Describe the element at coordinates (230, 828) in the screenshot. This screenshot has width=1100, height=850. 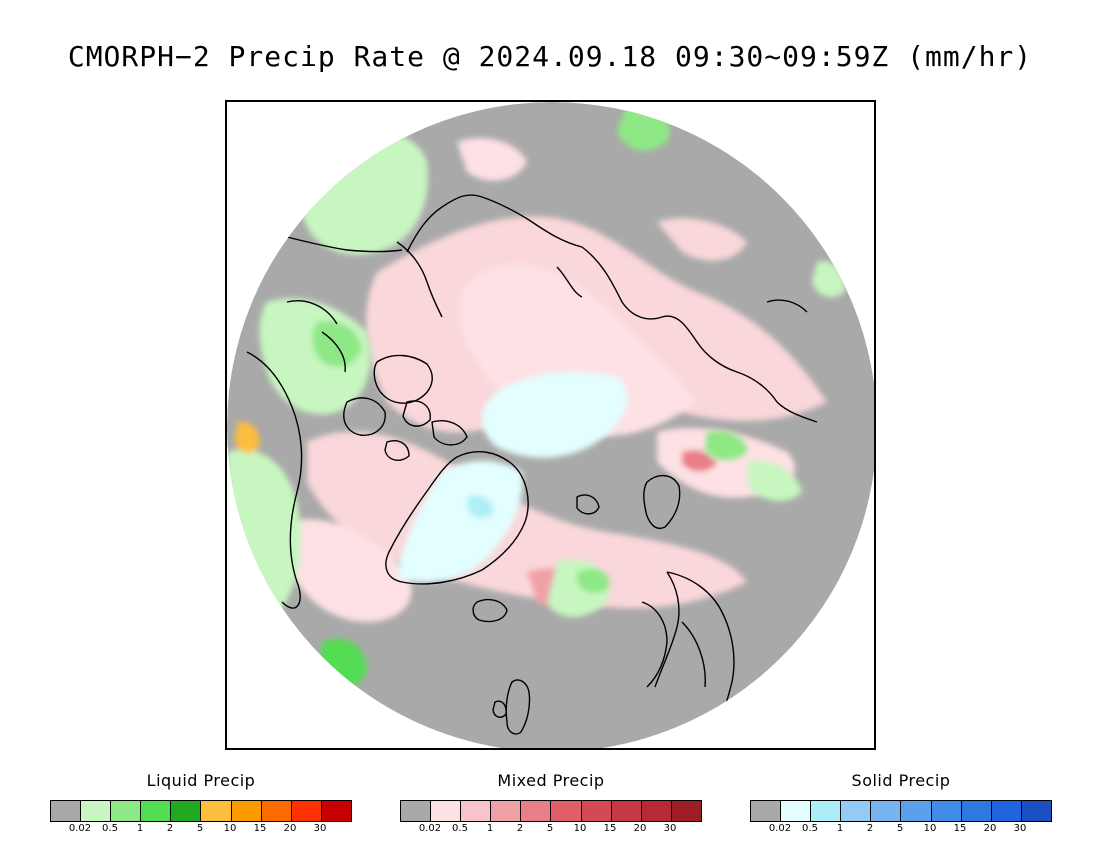
I see `liquid-tick-label: 10` at that location.